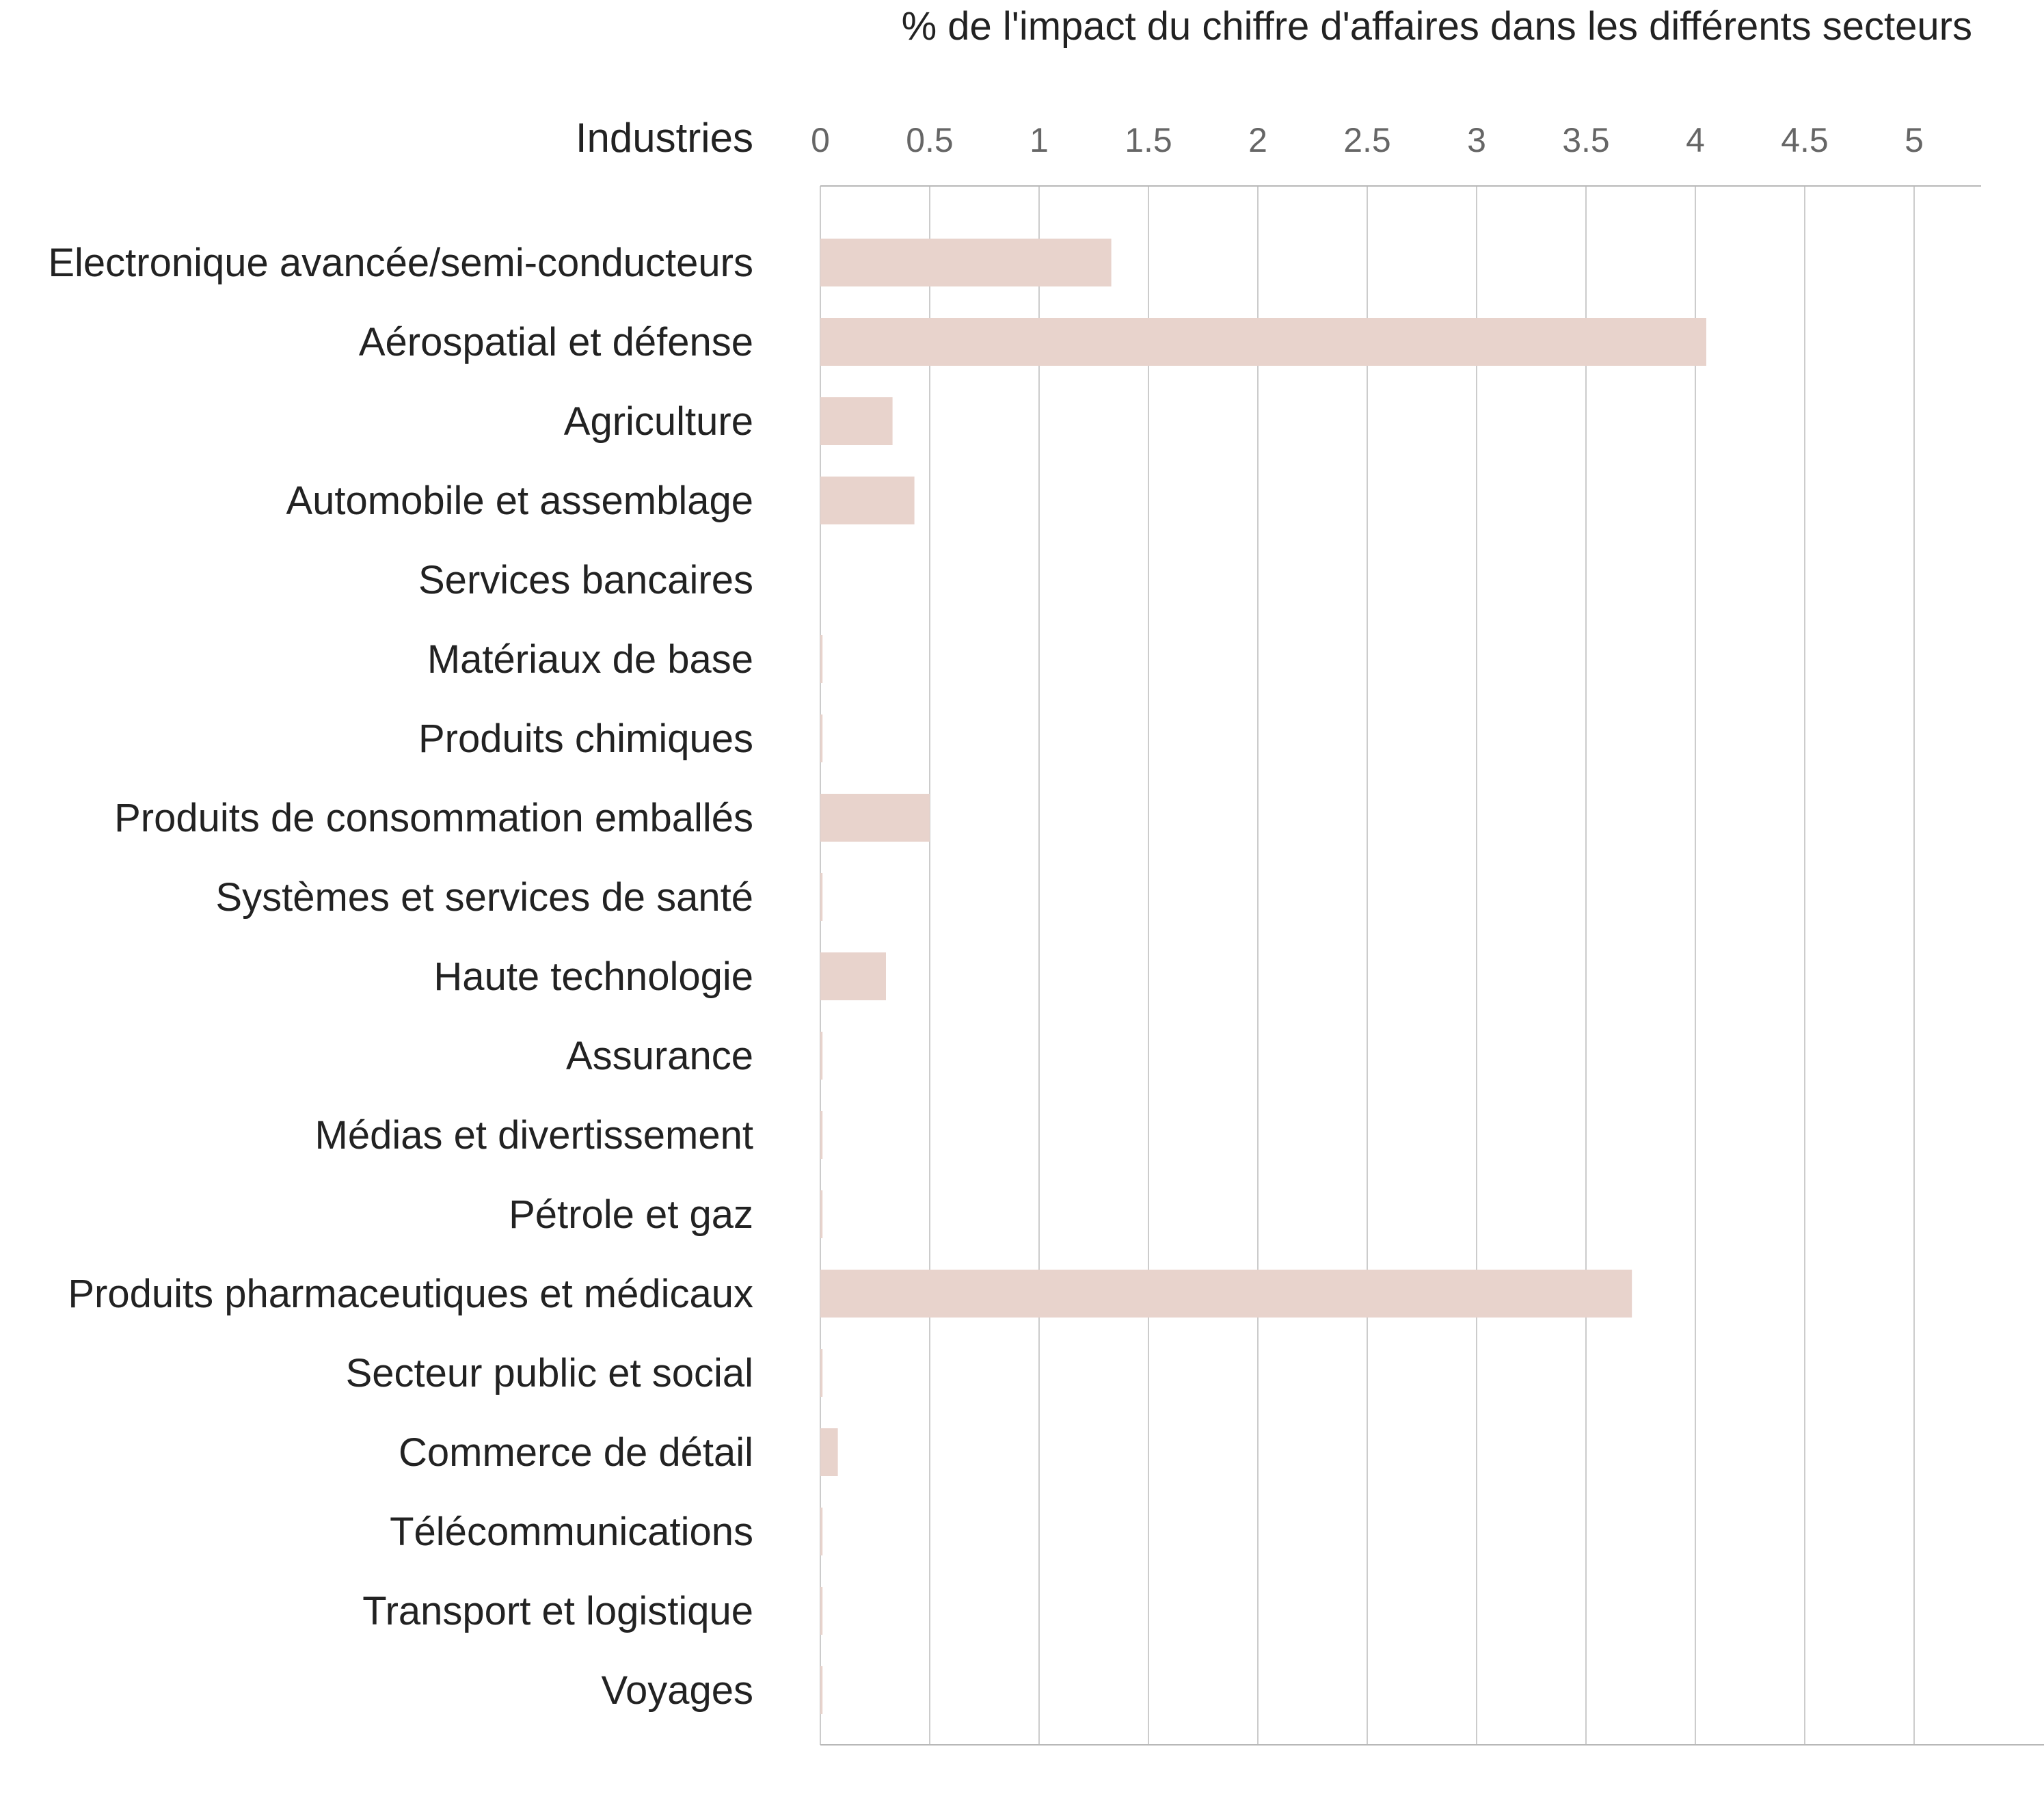 The height and width of the screenshot is (1805, 2044). What do you see at coordinates (585, 580) in the screenshot?
I see `category-label: Services bancaires` at bounding box center [585, 580].